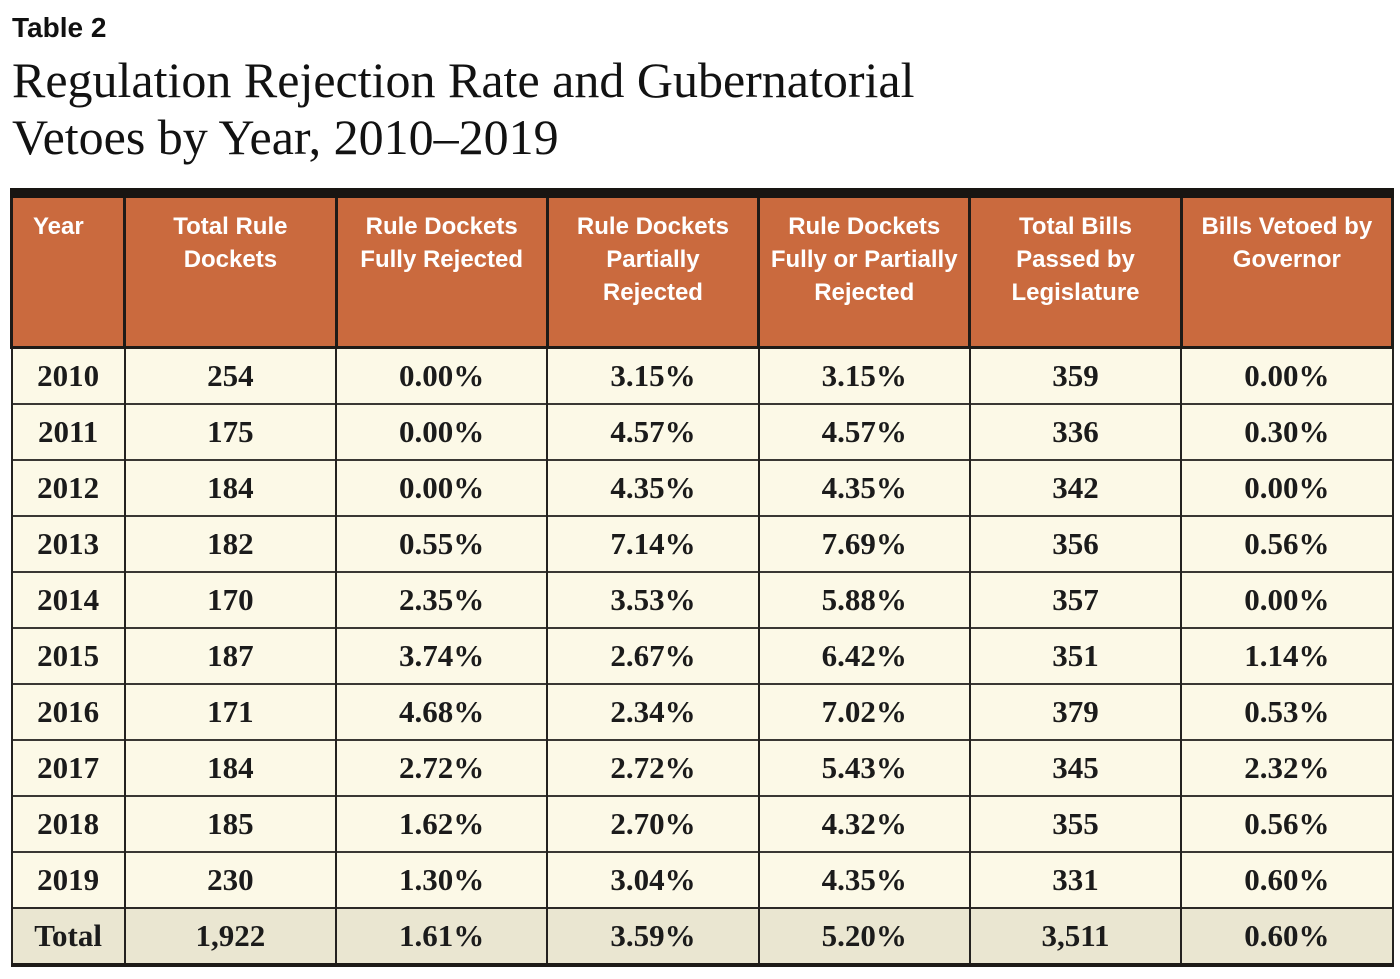  What do you see at coordinates (653, 543) in the screenshot?
I see `cell-partially-rejected: 7.14%` at bounding box center [653, 543].